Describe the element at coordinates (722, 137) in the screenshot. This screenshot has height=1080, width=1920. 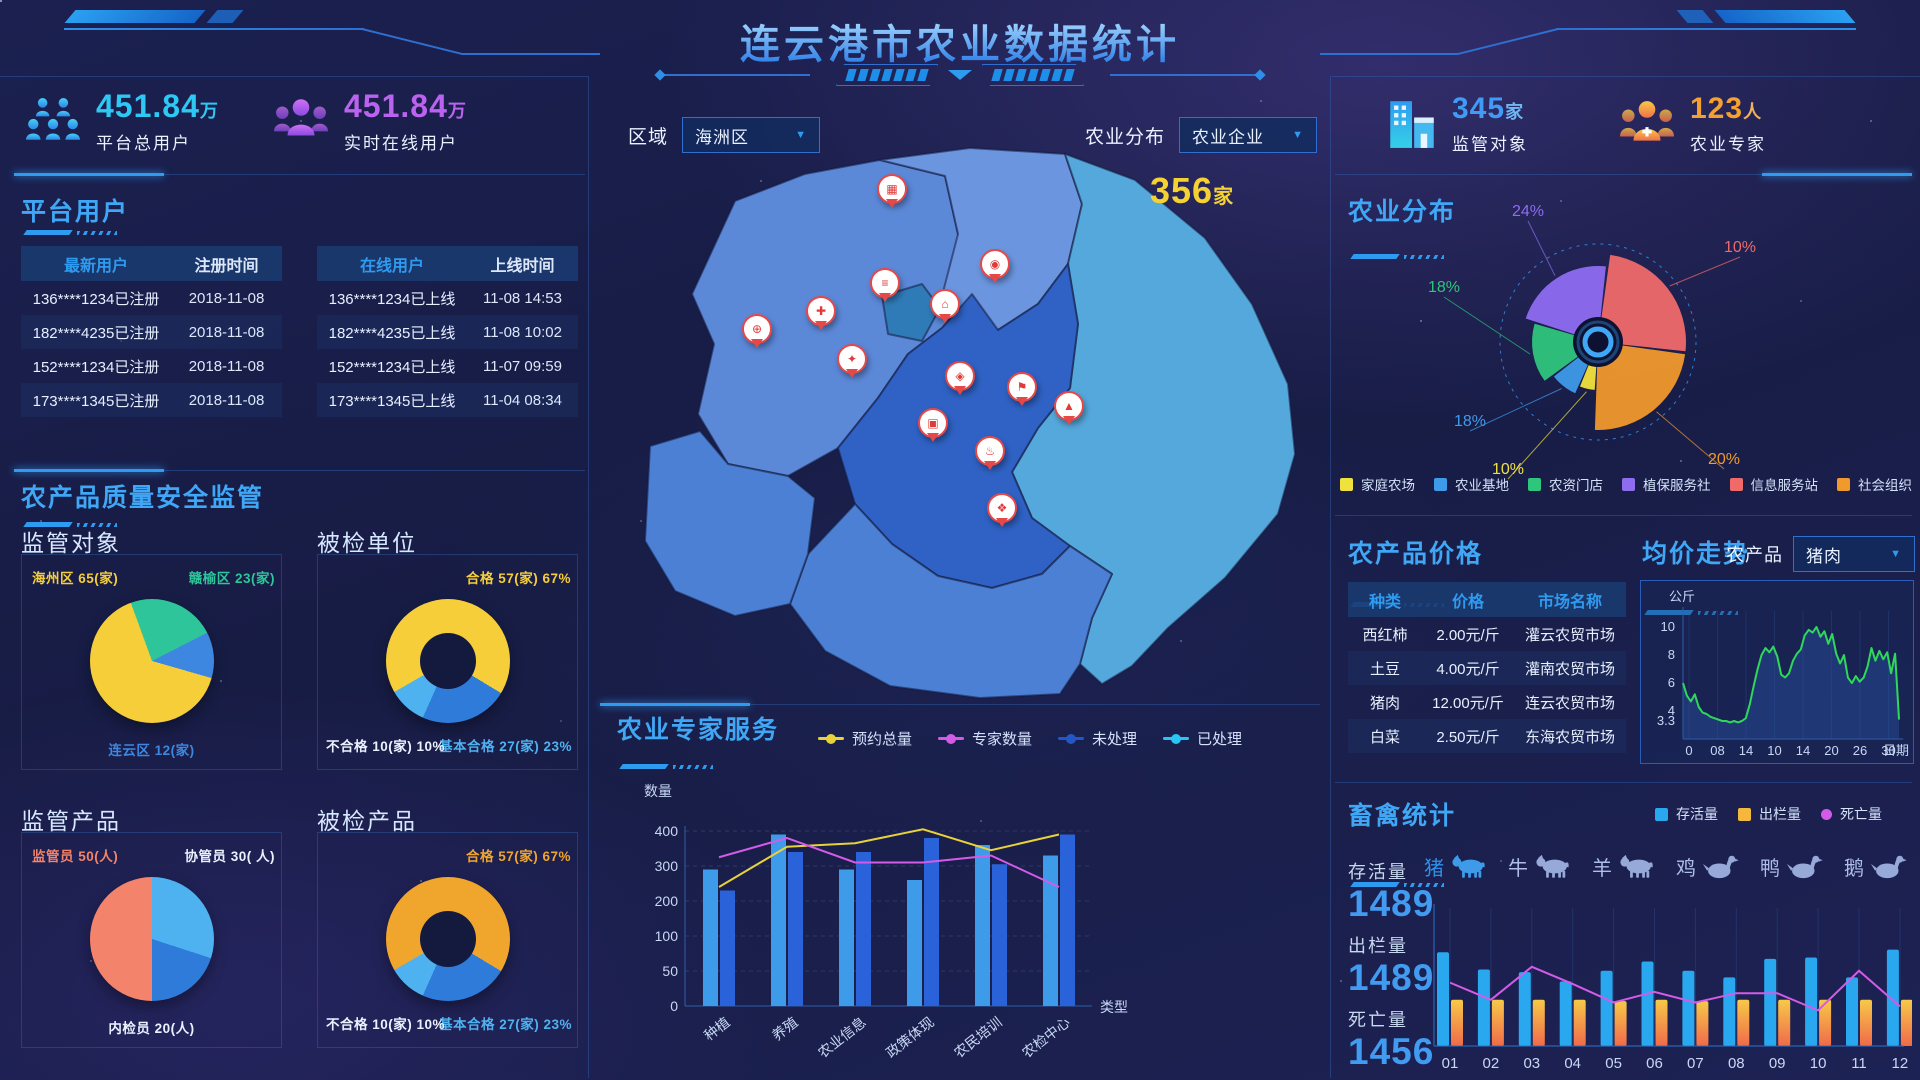
I see `region-select-value: 海洲区` at that location.